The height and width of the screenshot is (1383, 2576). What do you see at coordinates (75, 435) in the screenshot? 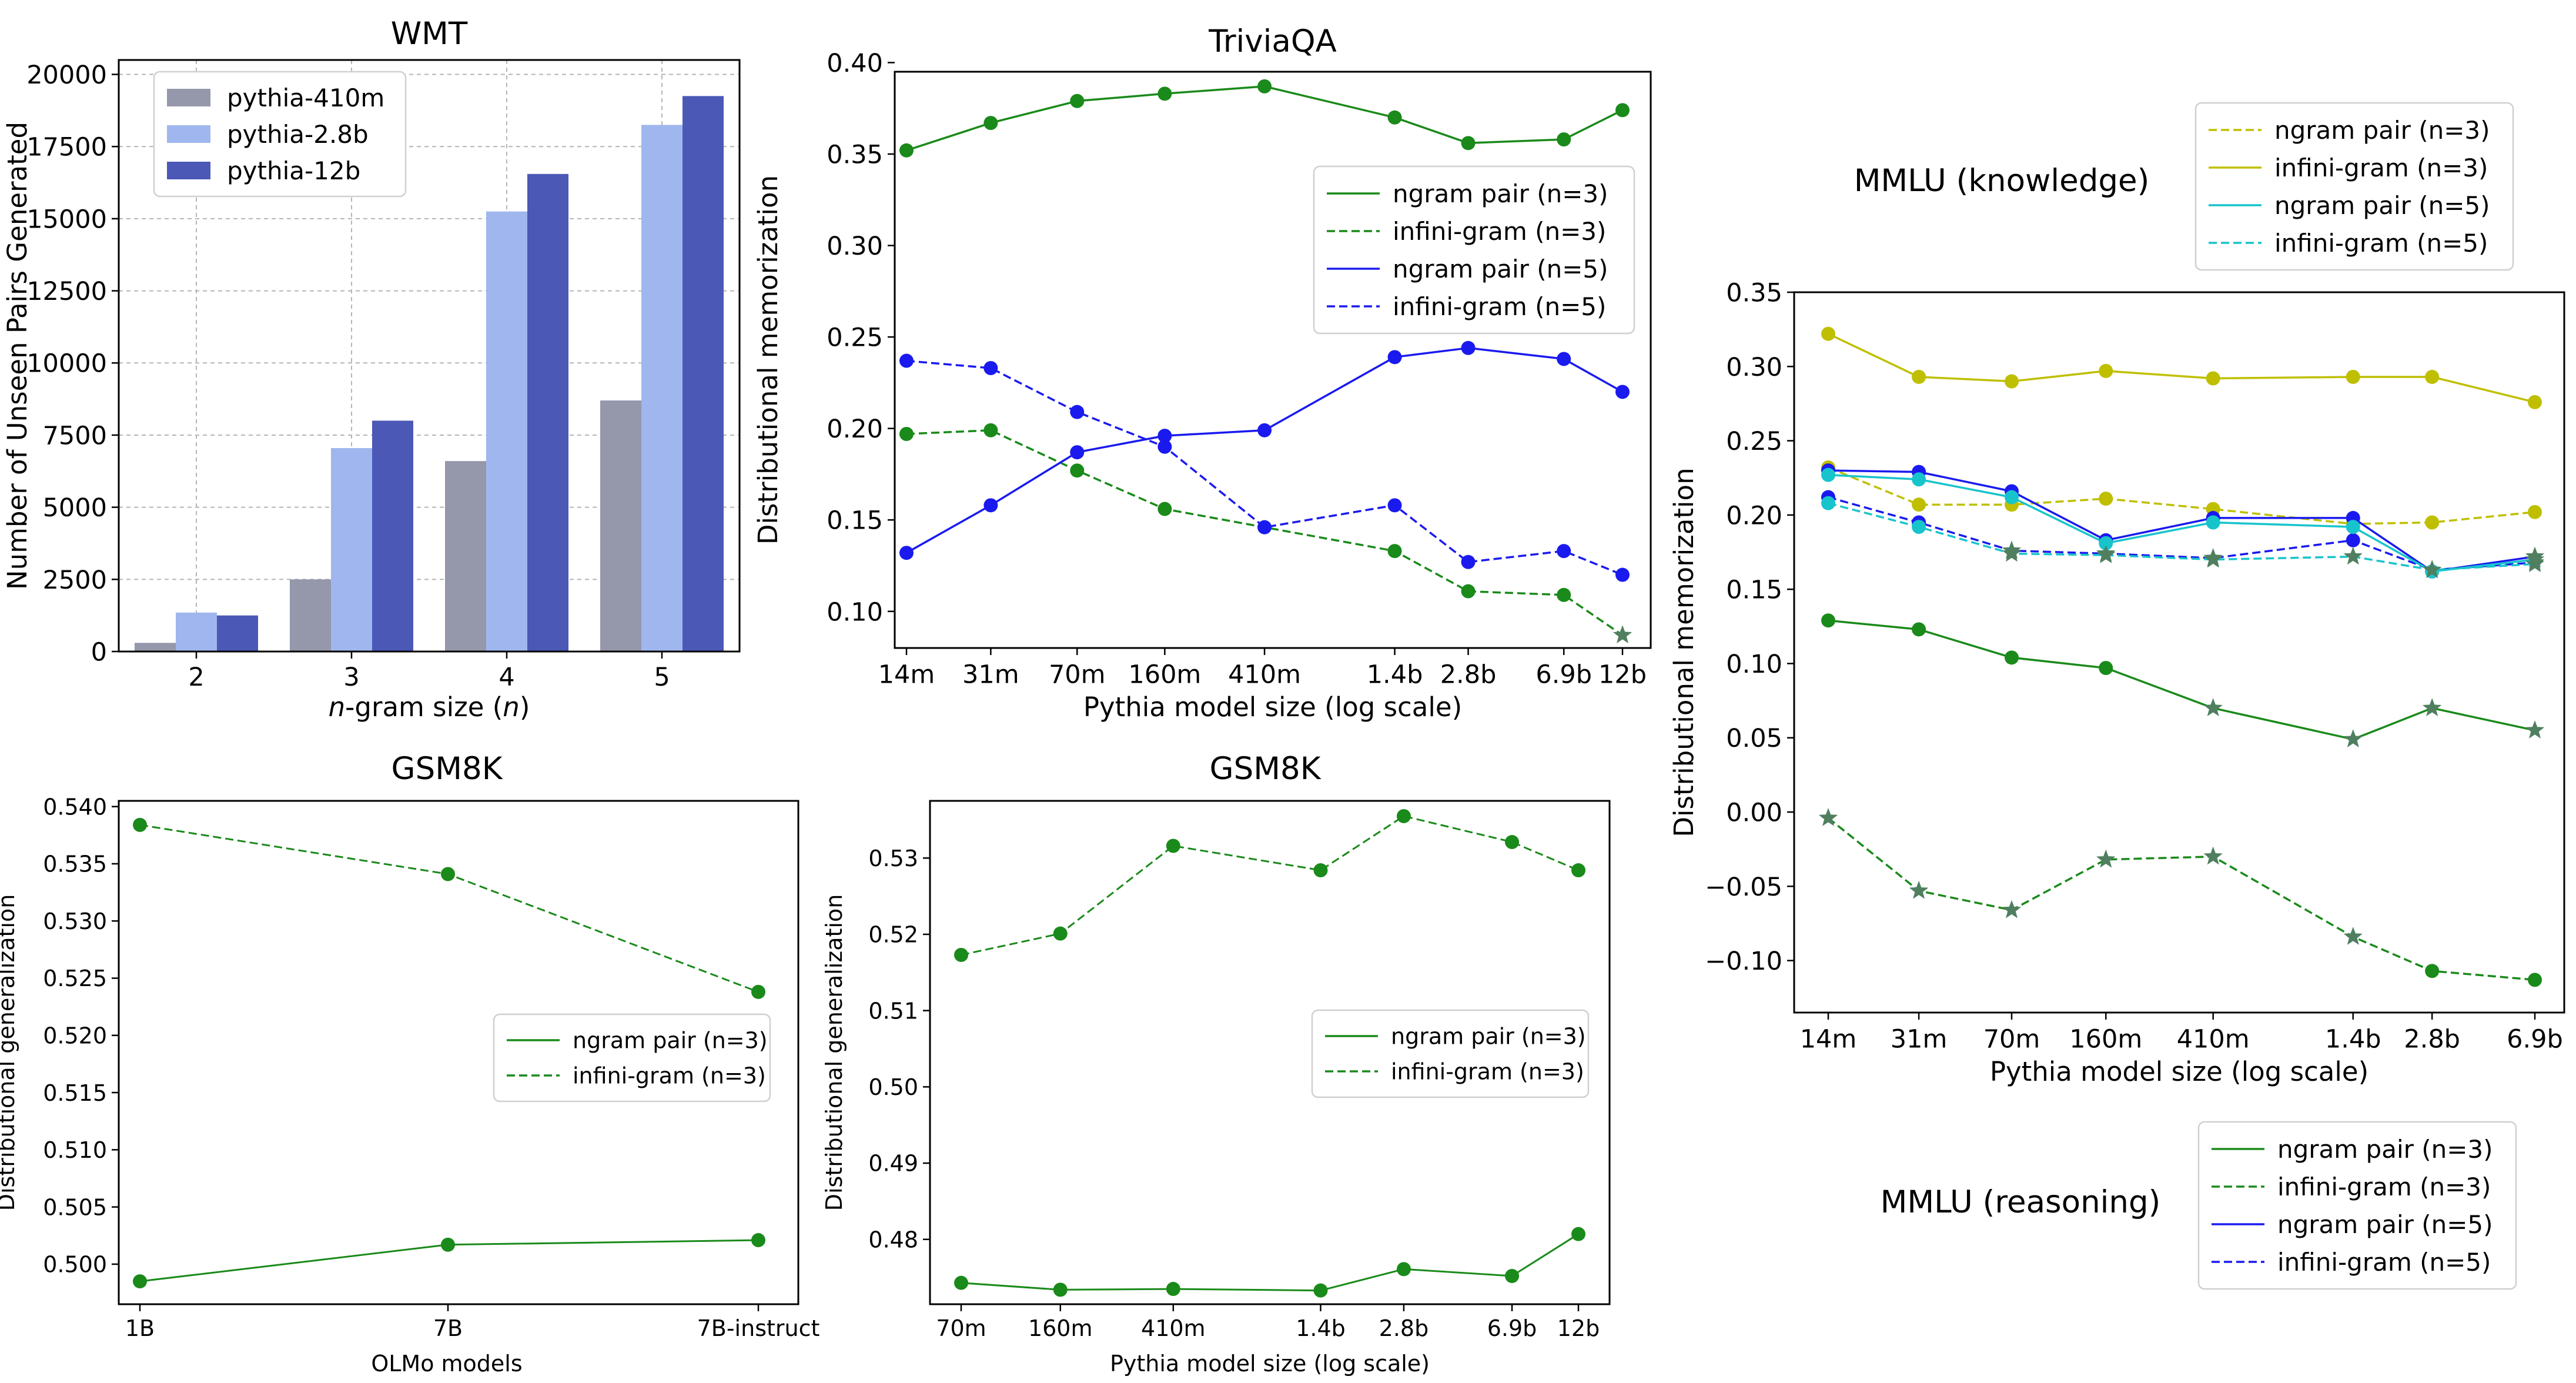
I see `y-tick-label: 7500` at bounding box center [75, 435].